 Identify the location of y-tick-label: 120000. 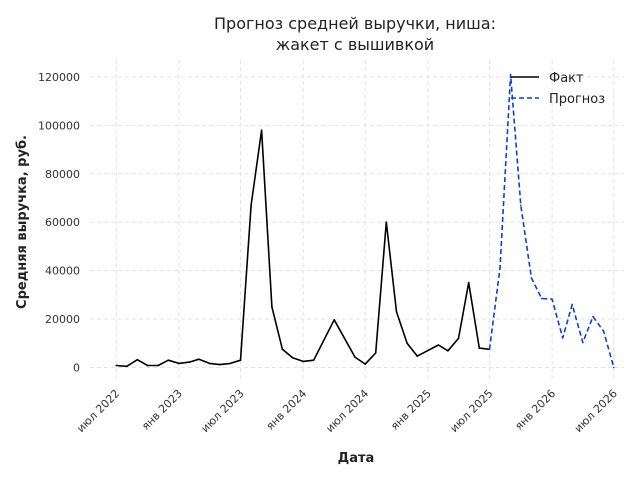
(59, 77).